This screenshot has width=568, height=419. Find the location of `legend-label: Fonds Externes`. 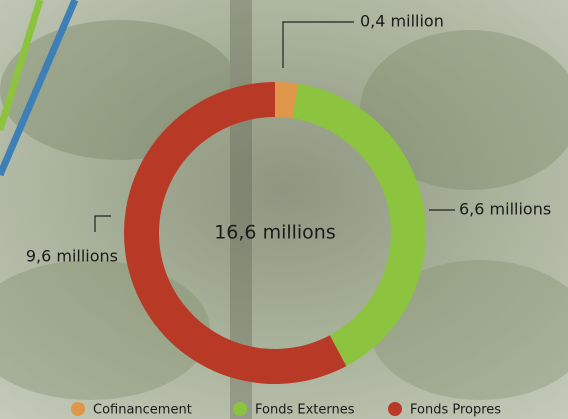

legend-label: Fonds Externes is located at coordinates (305, 410).